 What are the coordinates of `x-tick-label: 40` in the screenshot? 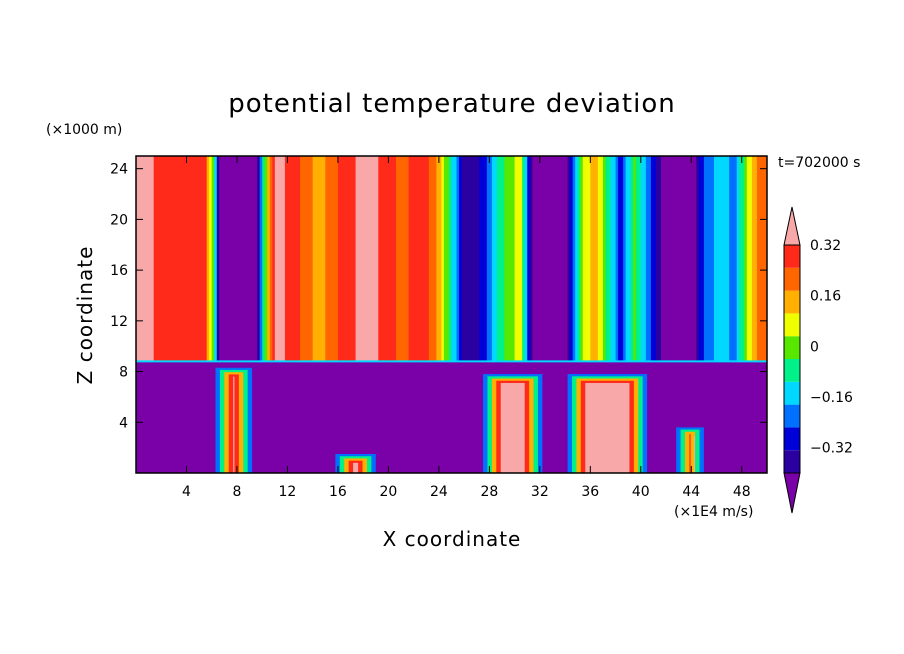 It's located at (641, 492).